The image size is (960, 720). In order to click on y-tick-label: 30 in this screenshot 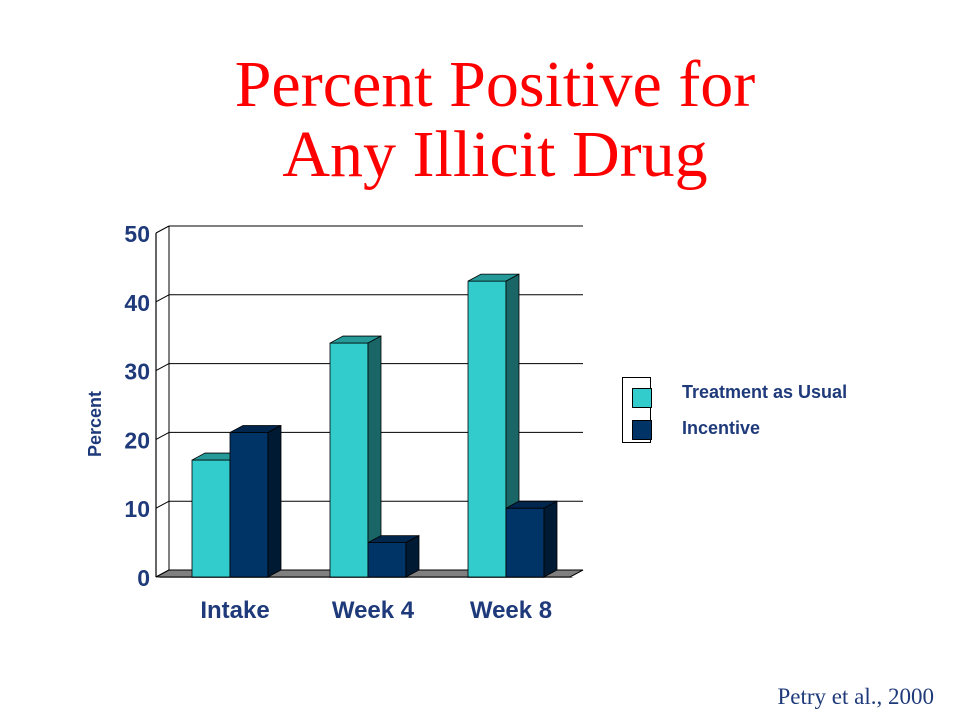, I will do `click(137, 372)`.